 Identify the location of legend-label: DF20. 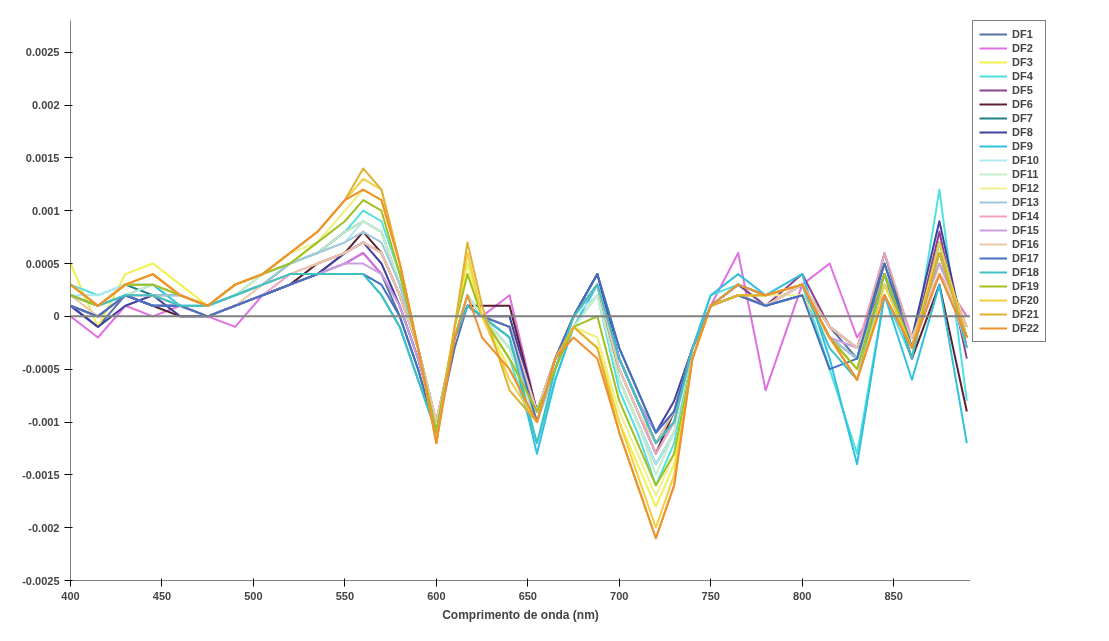
(1025, 300).